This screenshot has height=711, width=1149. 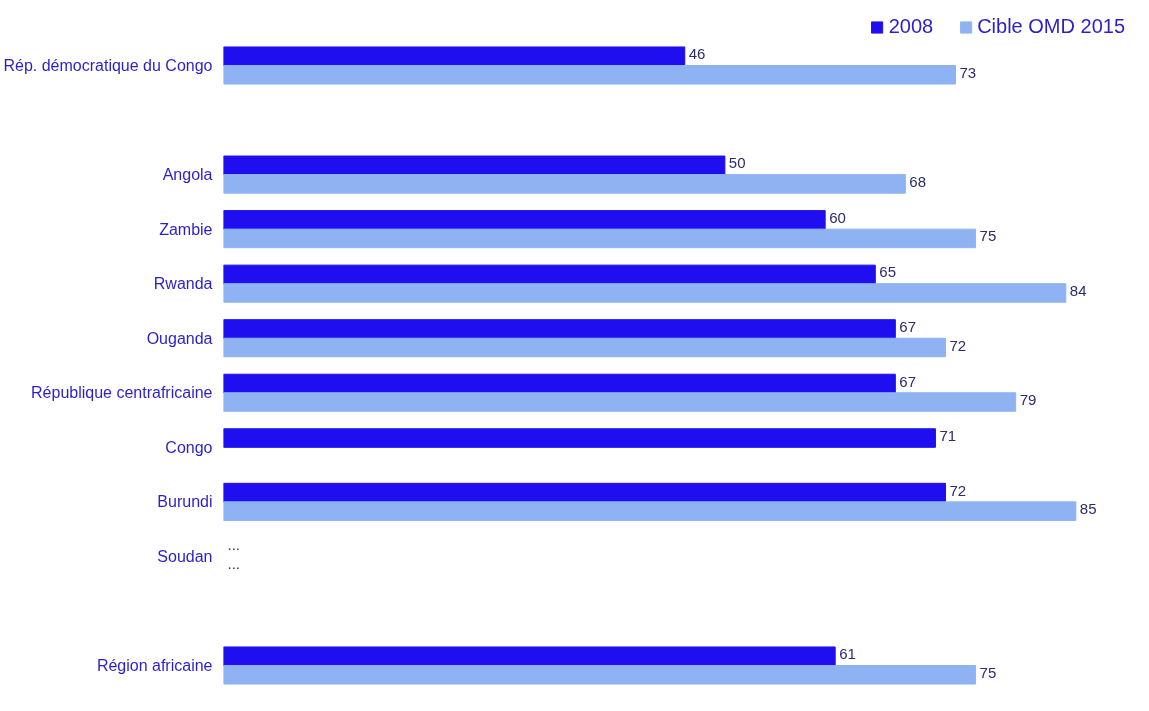 I want to click on data-label: 79, so click(x=1028, y=400).